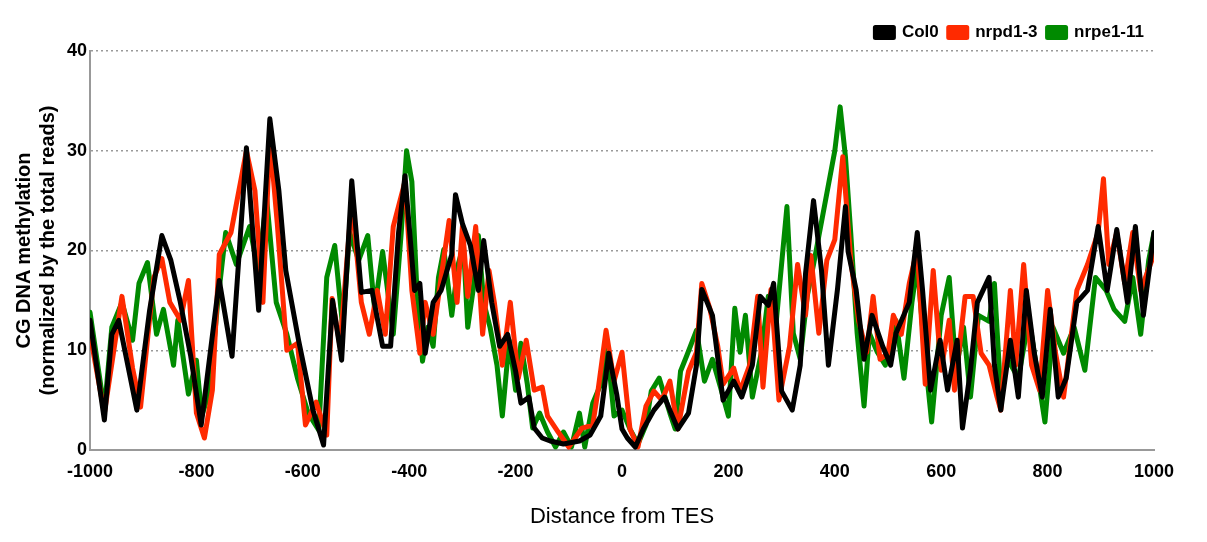 The image size is (1207, 542). What do you see at coordinates (622, 470) in the screenshot?
I see `x-tick-label: 0` at bounding box center [622, 470].